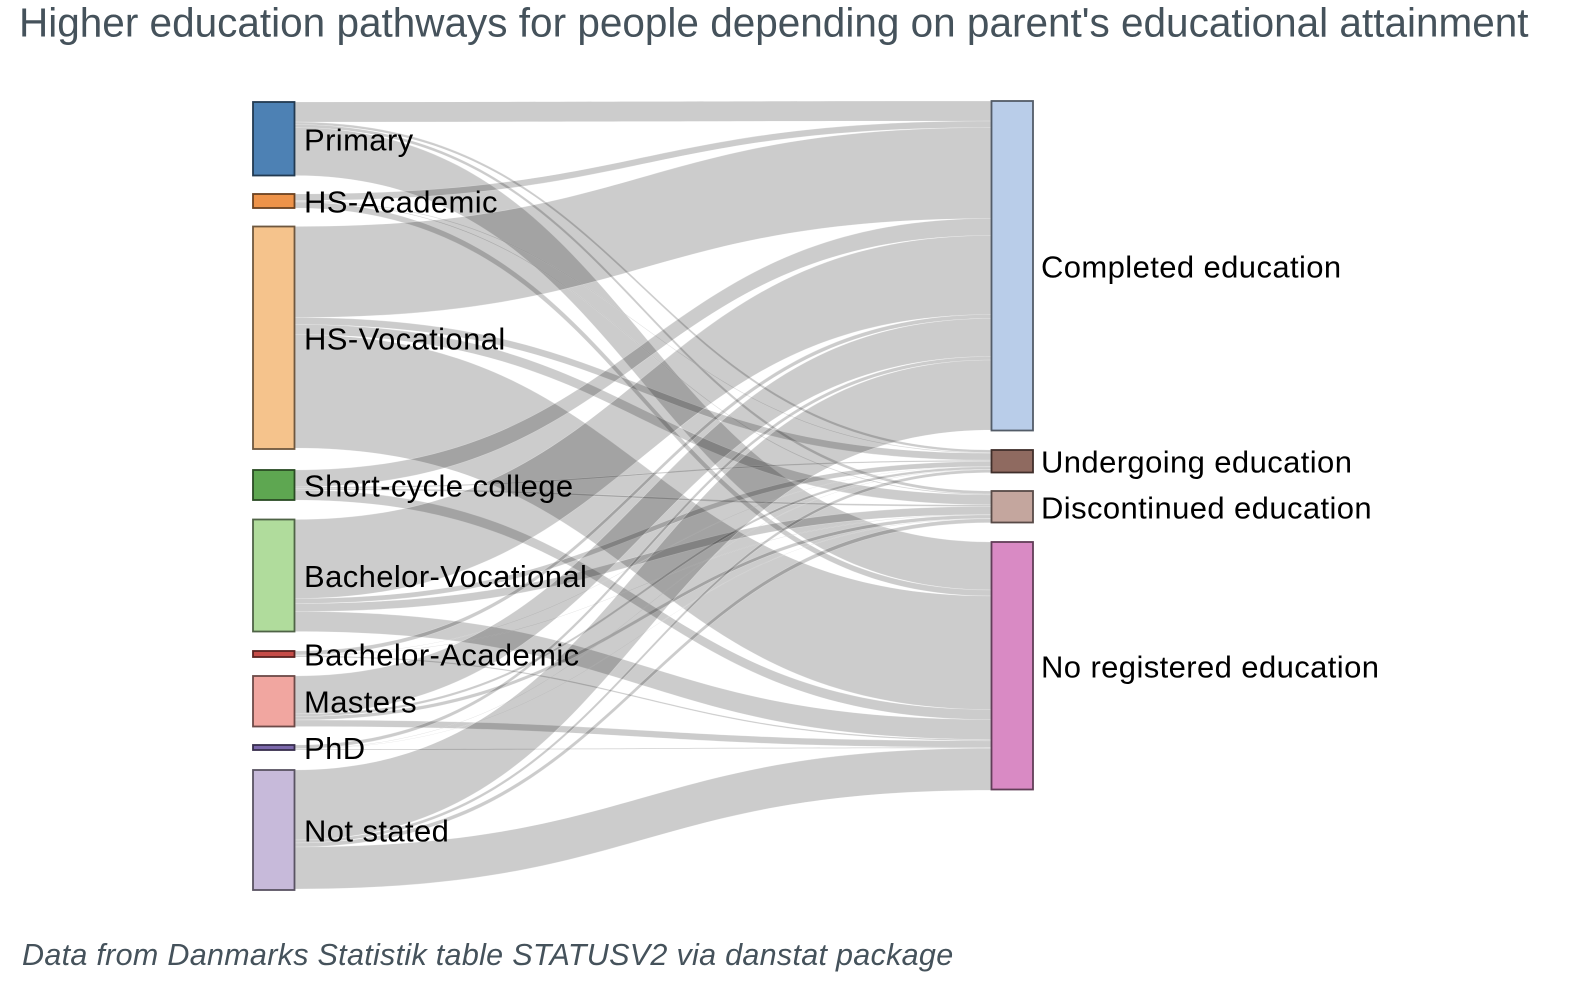 The image size is (1580, 985). What do you see at coordinates (445, 576) in the screenshot?
I see `svg-text: Bachelor-Vocational` at bounding box center [445, 576].